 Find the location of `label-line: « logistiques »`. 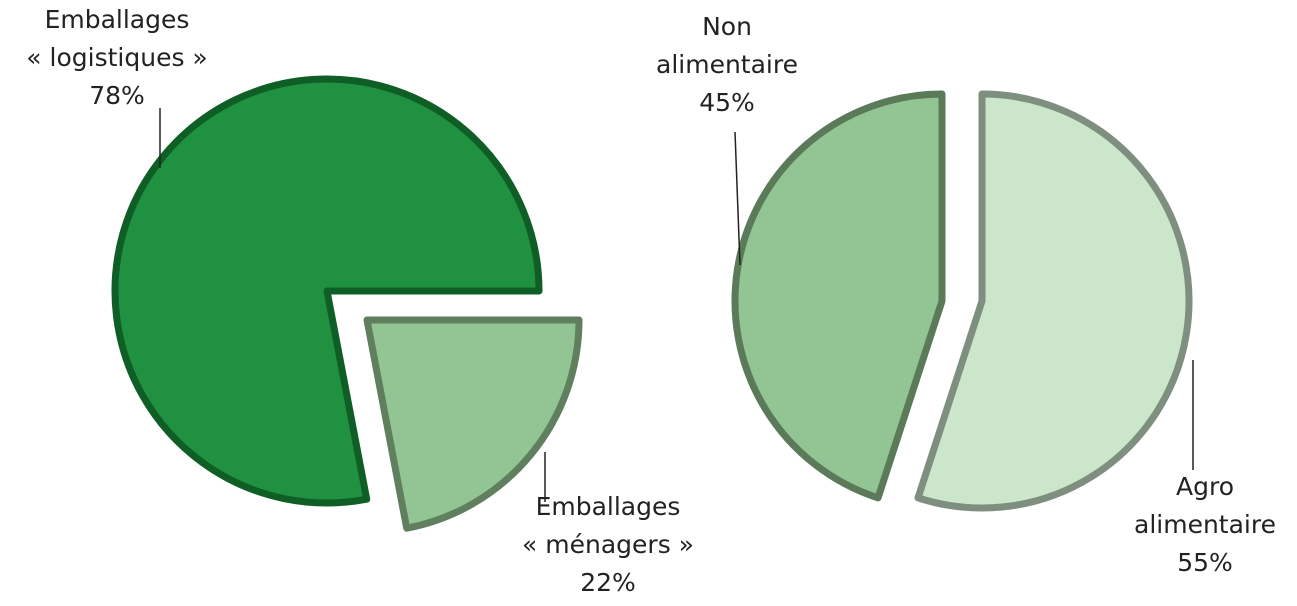

label-line: « logistiques » is located at coordinates (116, 57).